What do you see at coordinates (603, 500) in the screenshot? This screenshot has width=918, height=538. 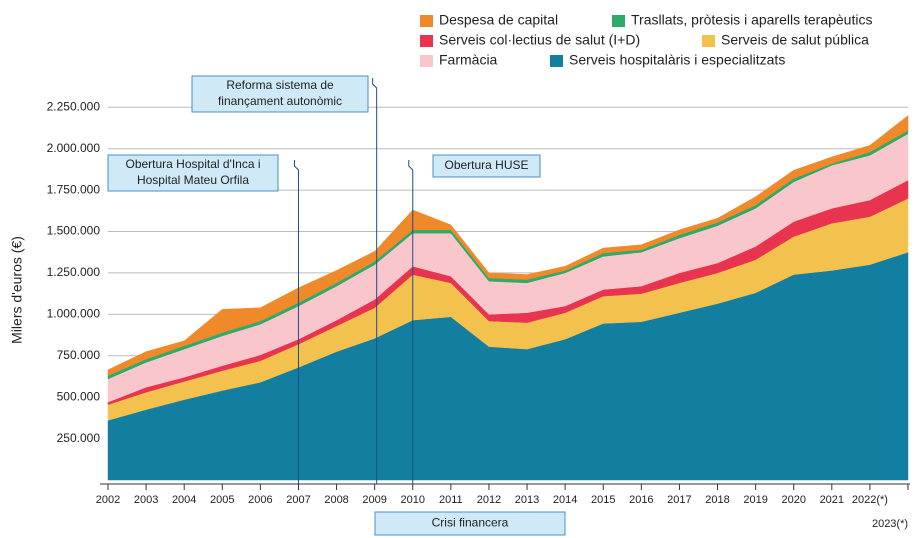 I see `x-tick-label: 2015` at bounding box center [603, 500].